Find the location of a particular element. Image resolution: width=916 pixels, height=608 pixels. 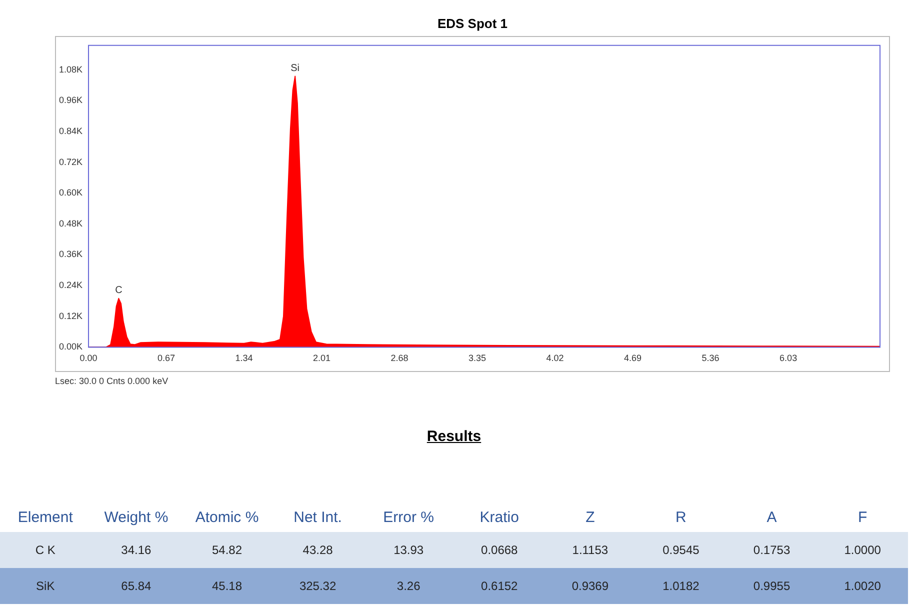

category-label: F is located at coordinates (862, 518).